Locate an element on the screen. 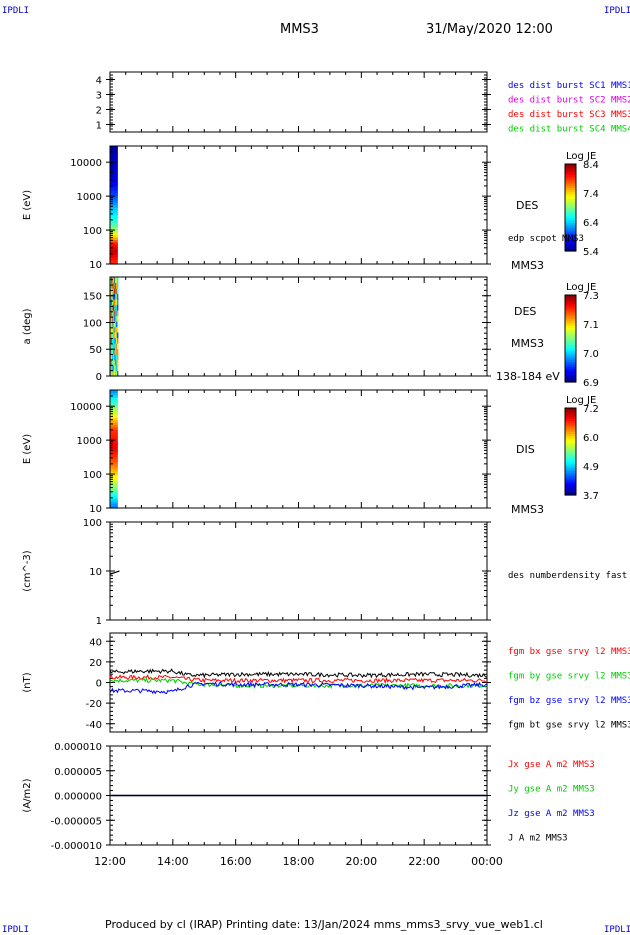 The height and width of the screenshot is (935, 630). panel1-label-2: des dist burst SC3 MMS3 is located at coordinates (569, 115).